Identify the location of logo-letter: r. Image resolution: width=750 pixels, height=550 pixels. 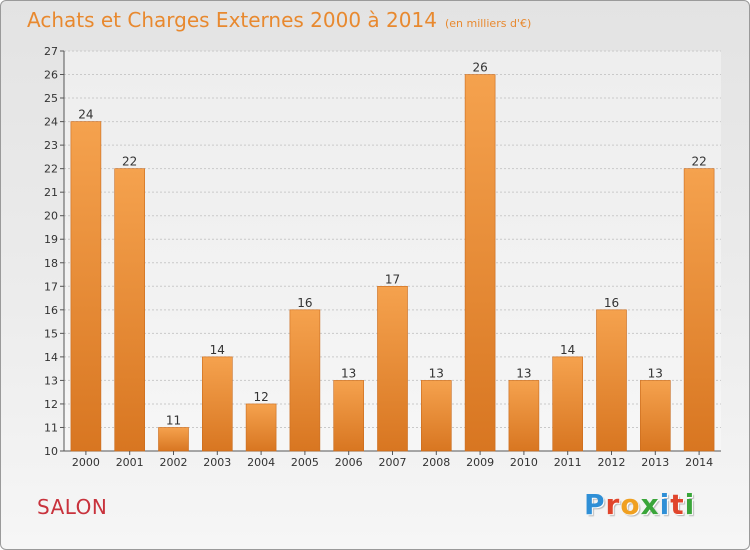
(613, 504).